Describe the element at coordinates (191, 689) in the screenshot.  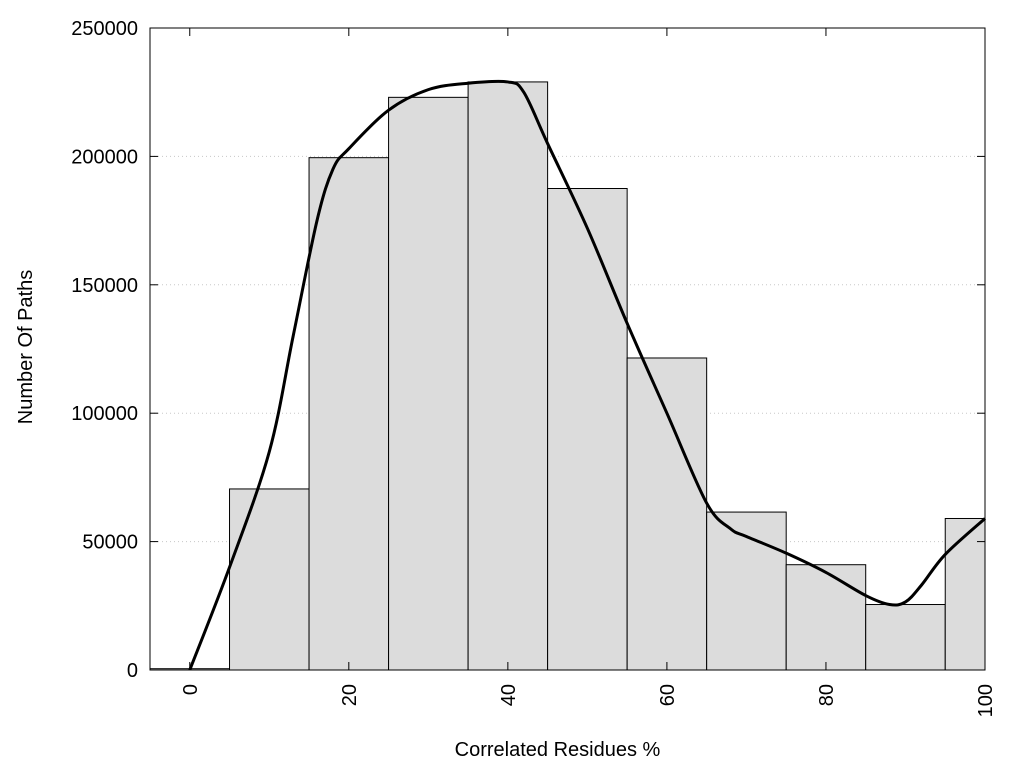
I see `x-tick-label-0: 0` at that location.